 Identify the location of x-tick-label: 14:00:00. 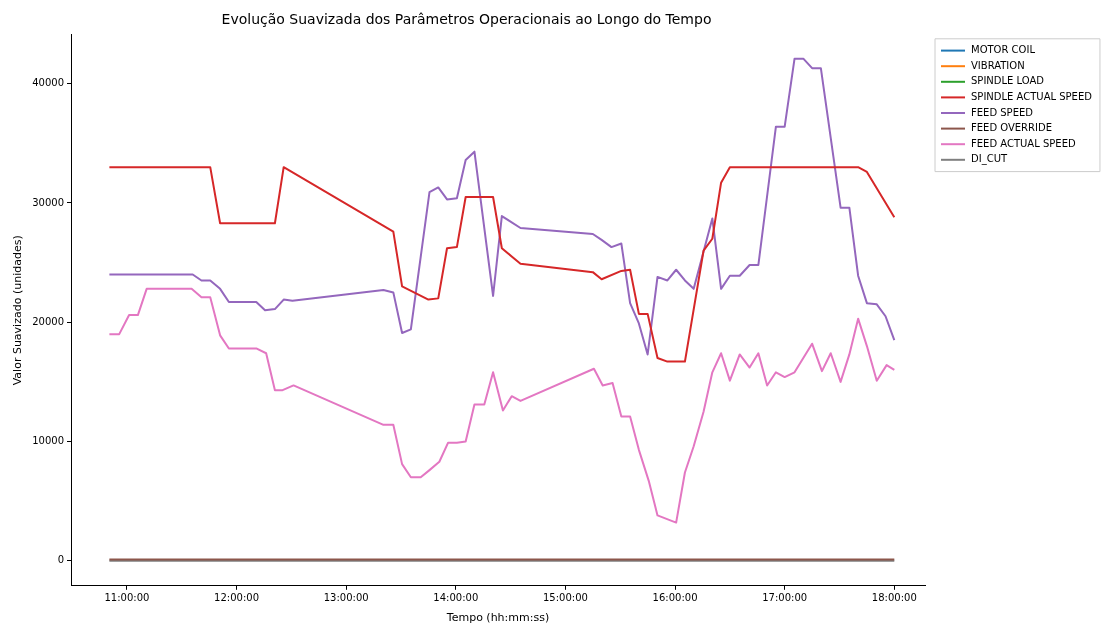
(456, 598).